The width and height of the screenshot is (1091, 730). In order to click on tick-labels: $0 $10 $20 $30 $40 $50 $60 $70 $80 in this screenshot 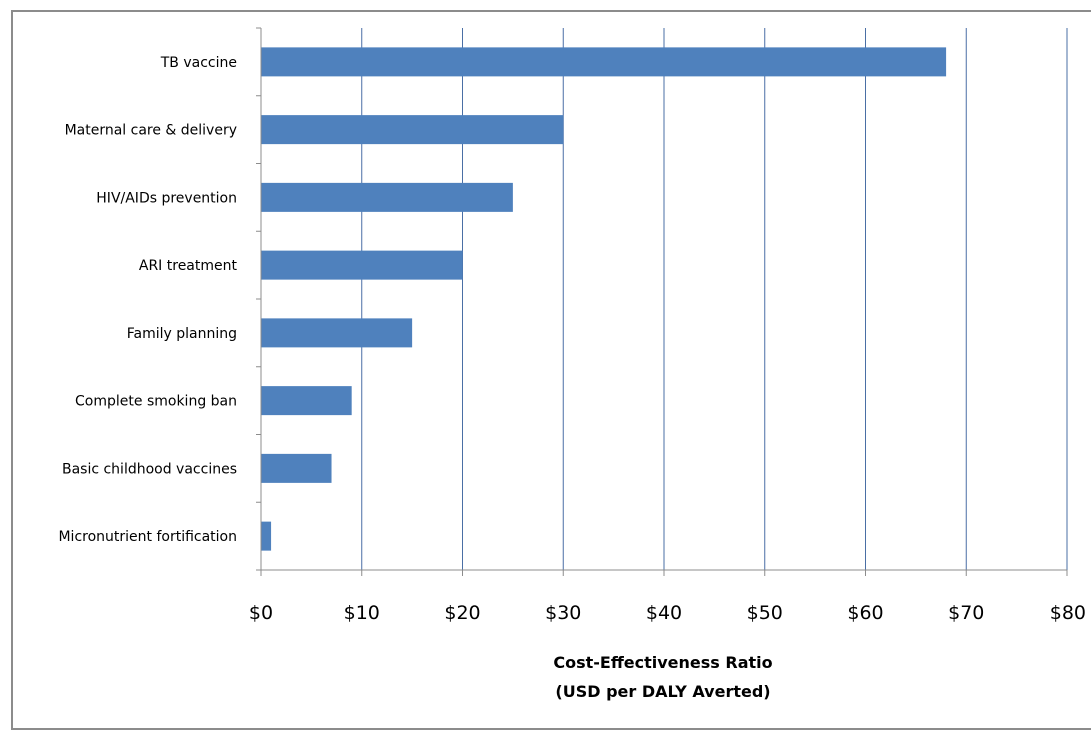, I will do `click(667, 613)`.